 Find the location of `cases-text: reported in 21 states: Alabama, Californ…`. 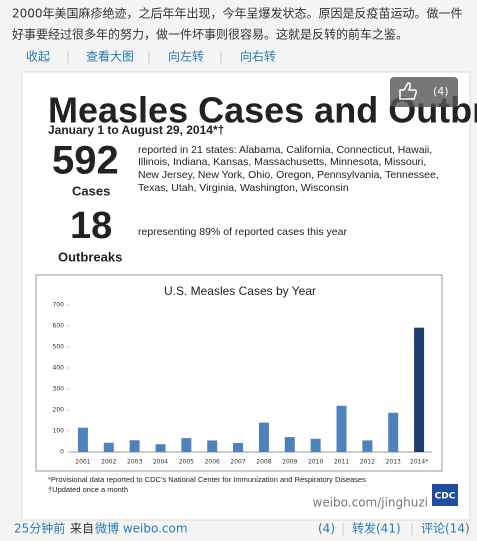

cases-text: reported in 21 states: Alabama, Californ… is located at coordinates (285, 150).